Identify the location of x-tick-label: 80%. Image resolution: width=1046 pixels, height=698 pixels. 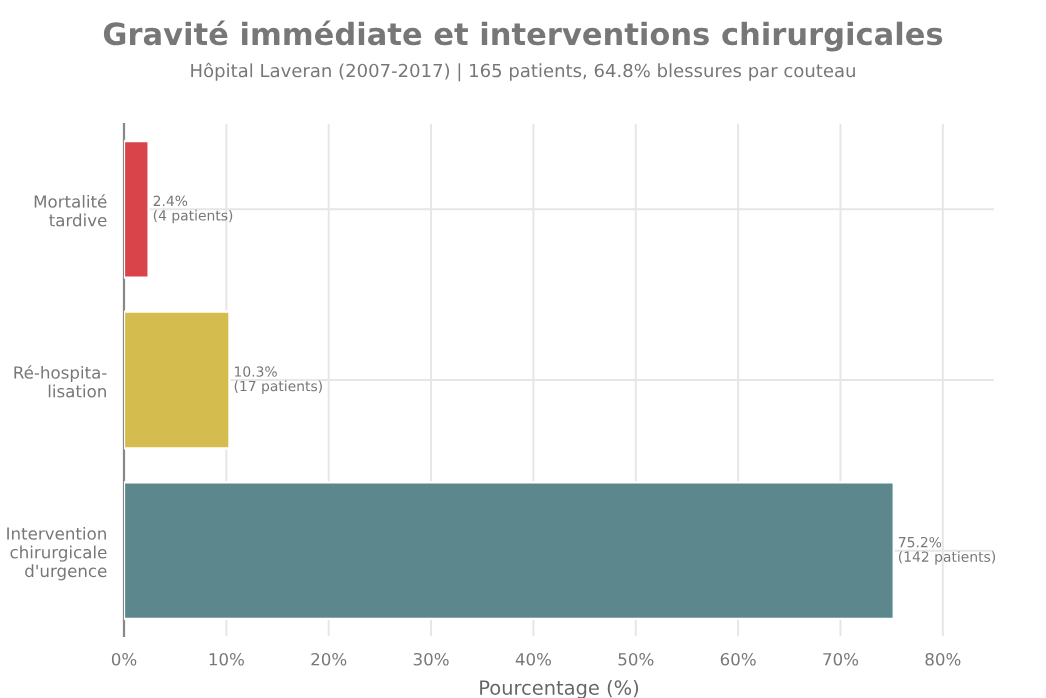
(943, 659).